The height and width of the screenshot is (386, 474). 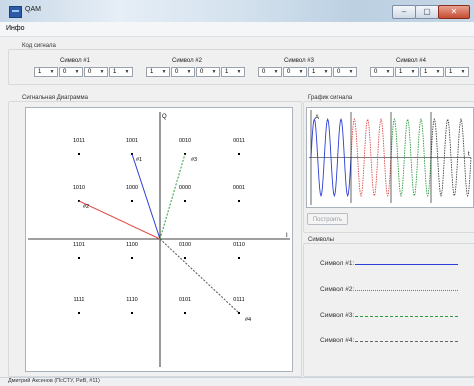 What do you see at coordinates (132, 188) in the screenshot?
I see `constellation-code-label: 1000` at bounding box center [132, 188].